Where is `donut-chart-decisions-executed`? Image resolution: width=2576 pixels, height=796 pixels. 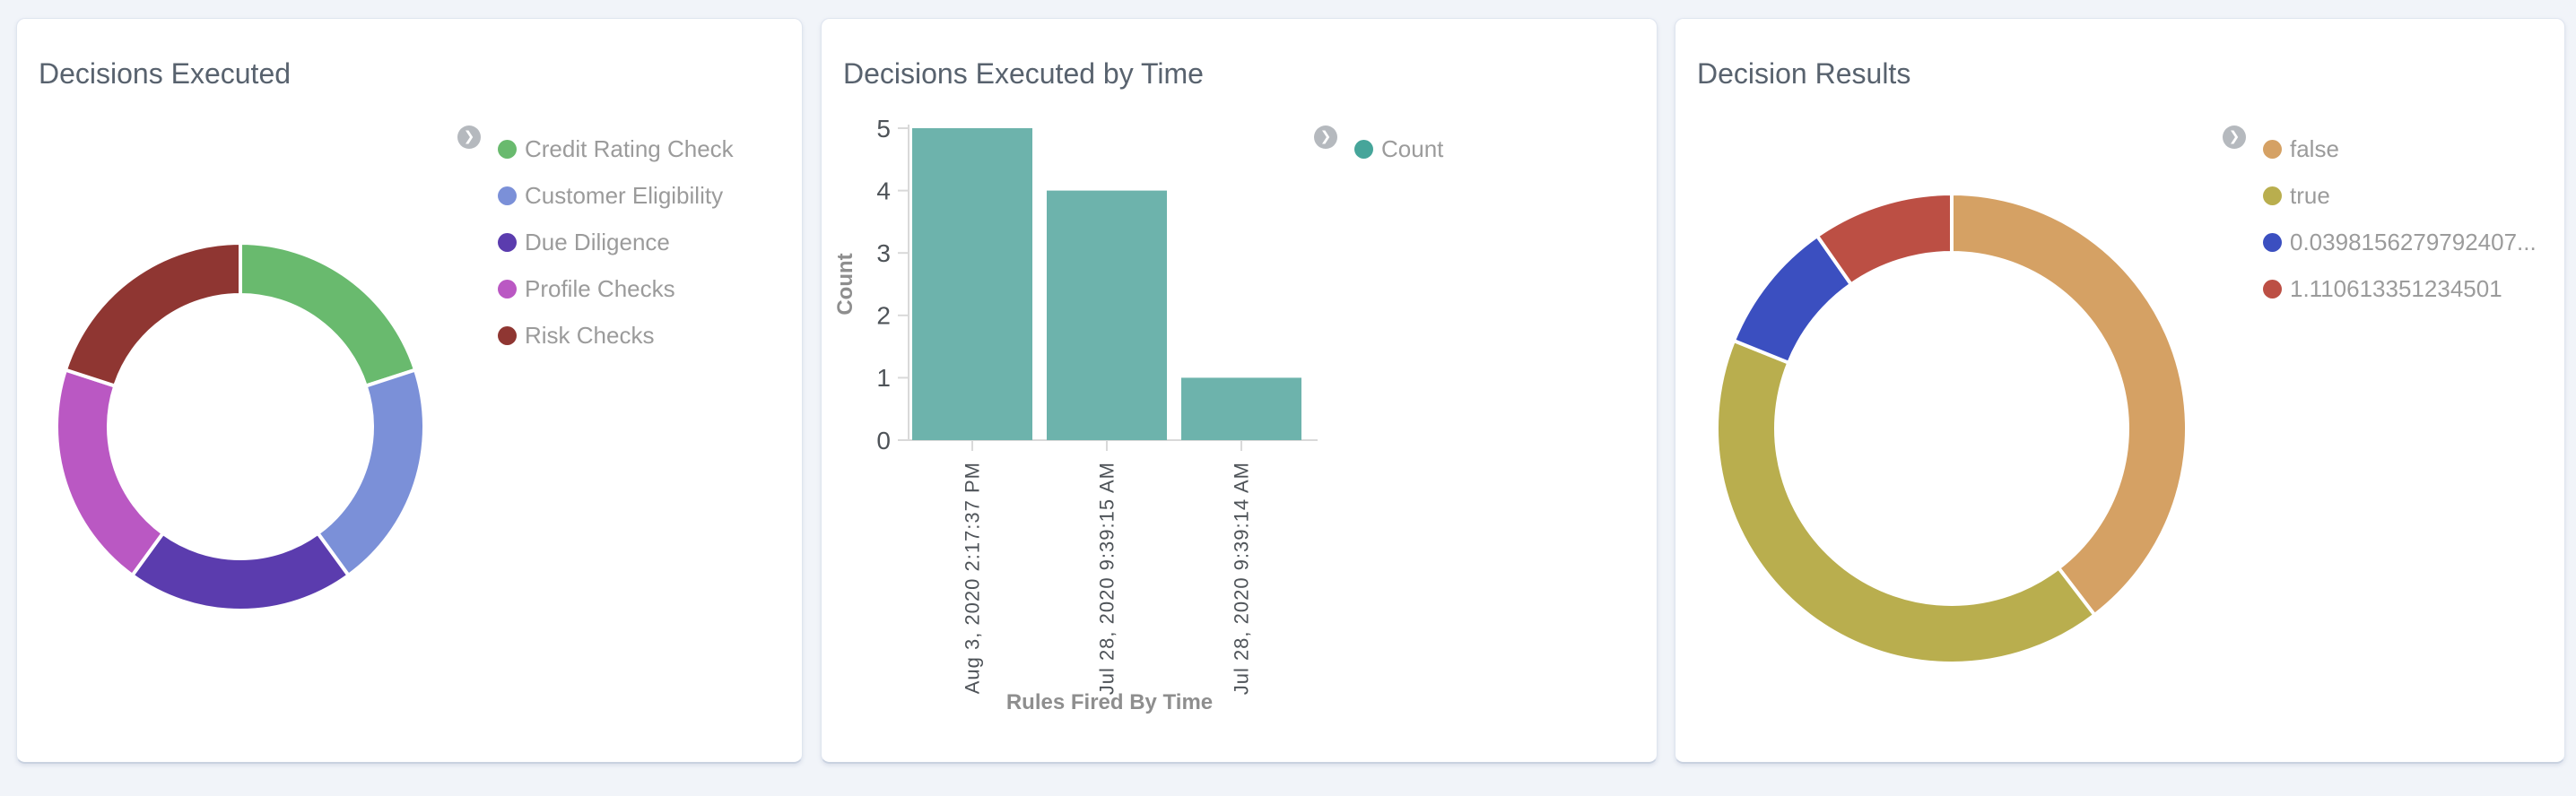 donut-chart-decisions-executed is located at coordinates (240, 427).